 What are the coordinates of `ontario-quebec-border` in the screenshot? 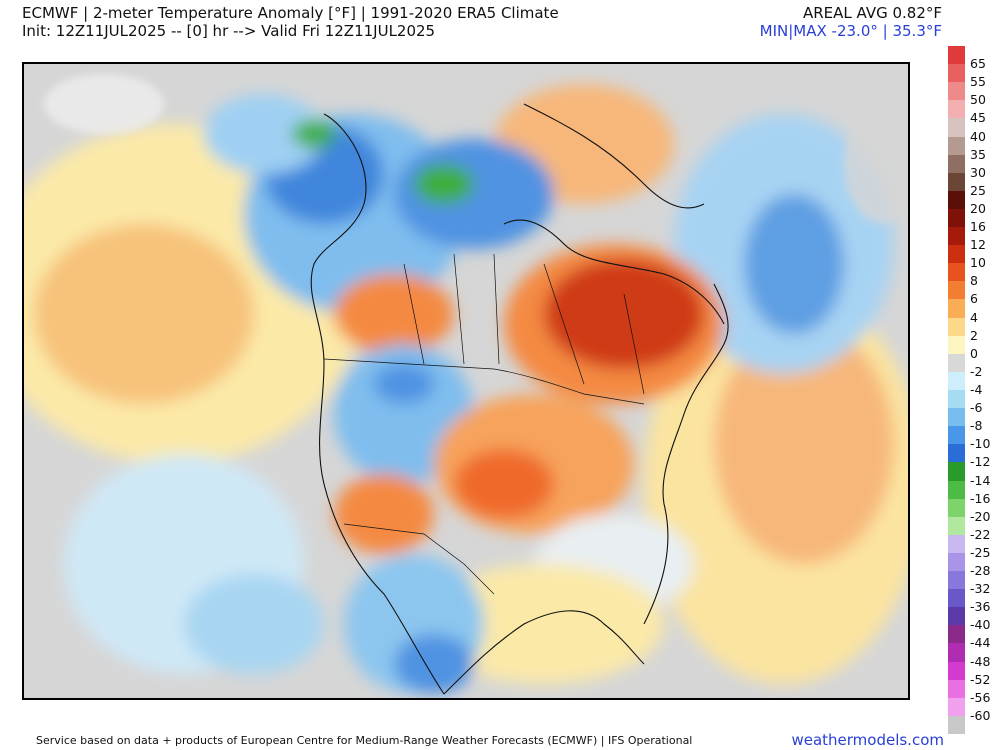 It's located at (634, 344).